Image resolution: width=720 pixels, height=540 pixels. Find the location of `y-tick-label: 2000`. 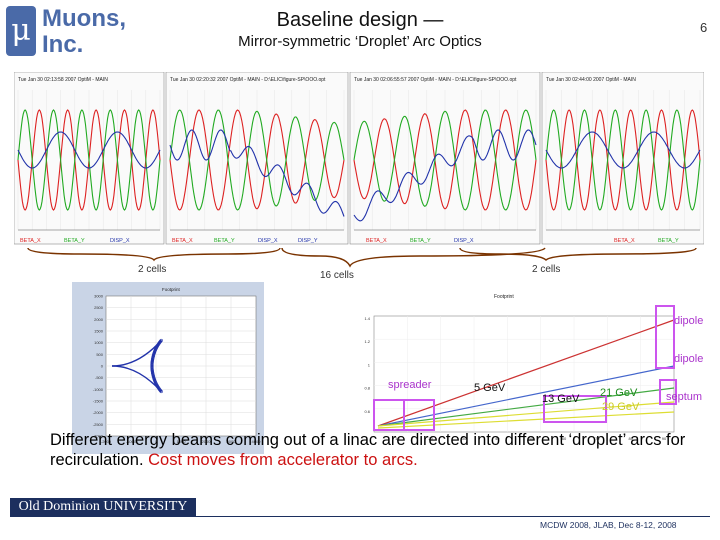

y-tick-label: 2000 is located at coordinates (99, 319).